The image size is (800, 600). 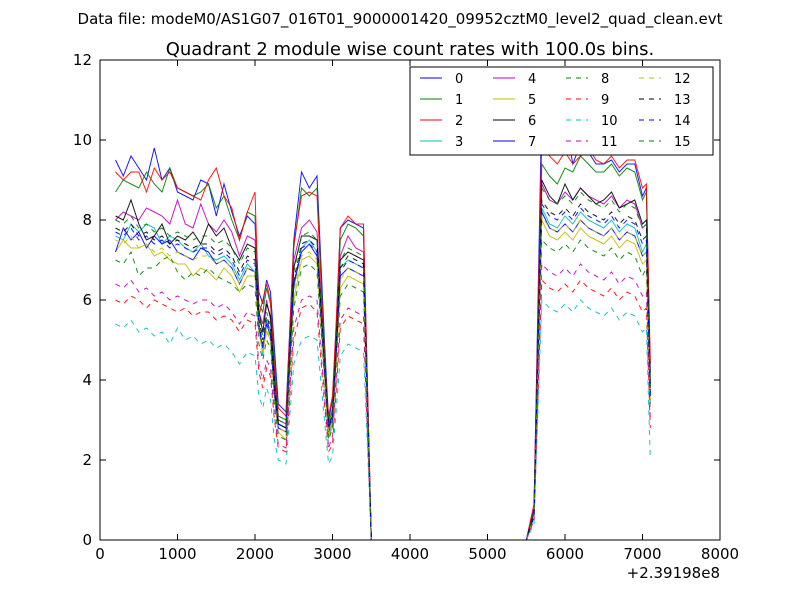 I want to click on legend-label-3: 3, so click(x=459, y=142).